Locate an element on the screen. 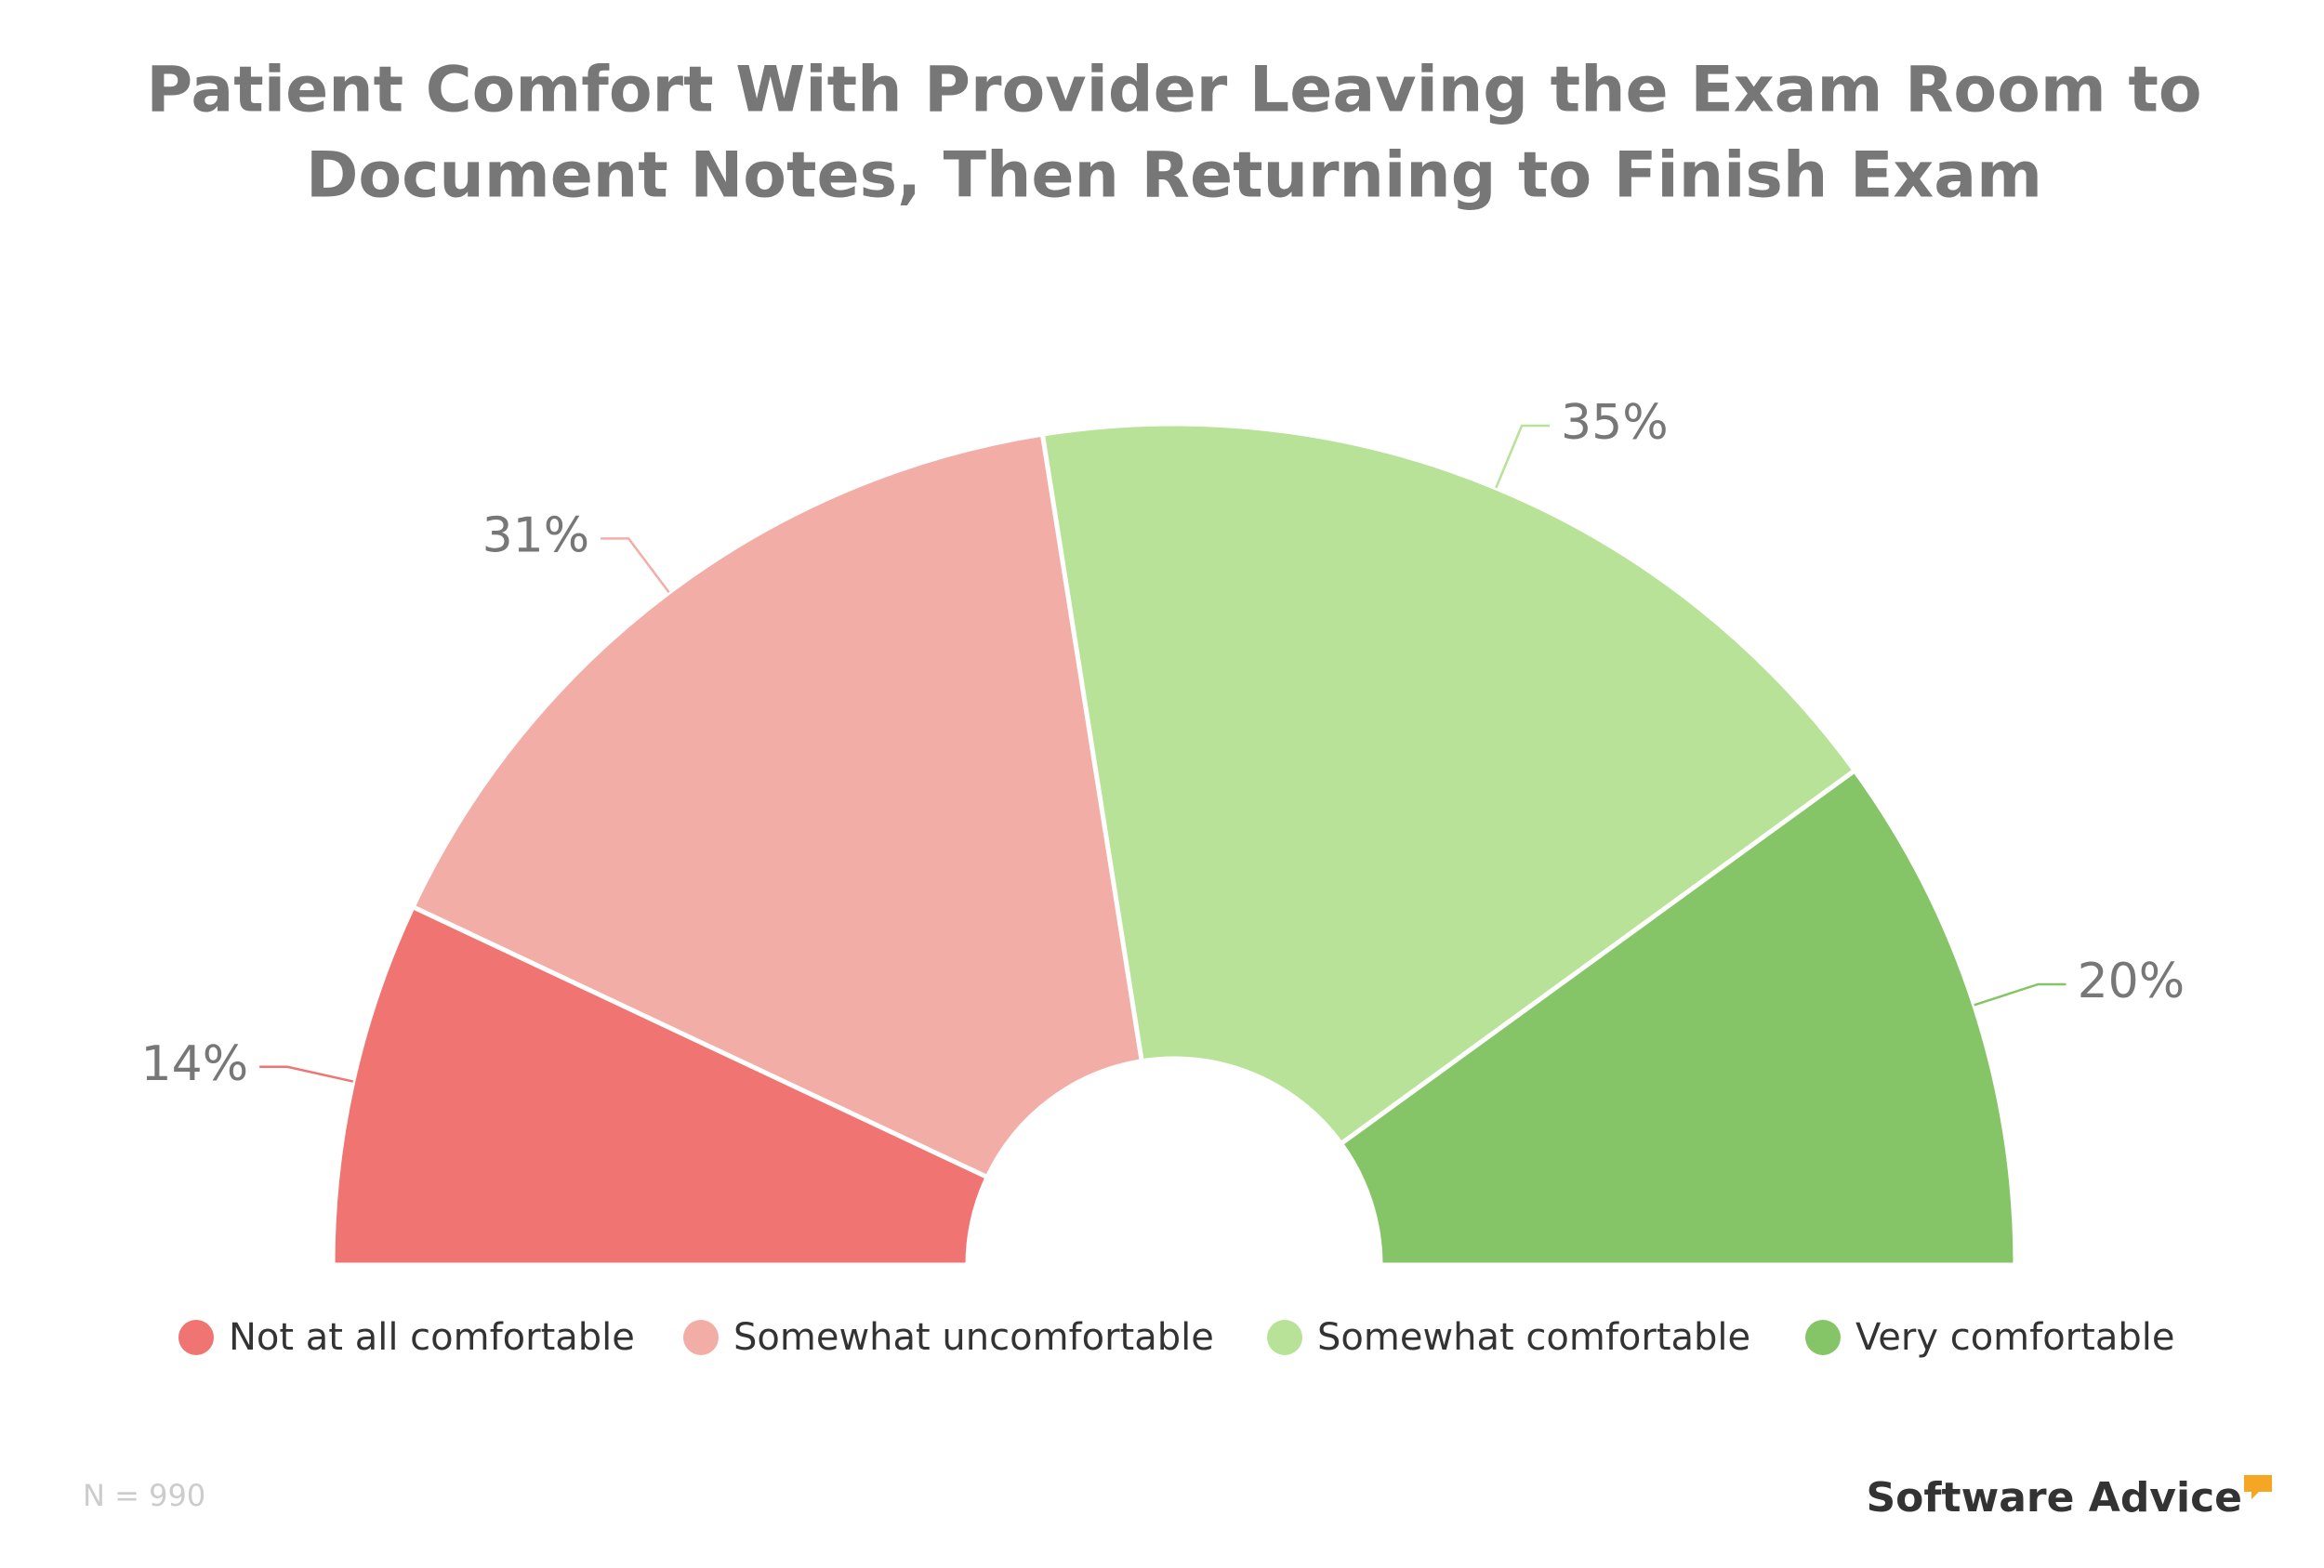 This screenshot has width=2324, height=1568. data-label: 31% is located at coordinates (536, 535).